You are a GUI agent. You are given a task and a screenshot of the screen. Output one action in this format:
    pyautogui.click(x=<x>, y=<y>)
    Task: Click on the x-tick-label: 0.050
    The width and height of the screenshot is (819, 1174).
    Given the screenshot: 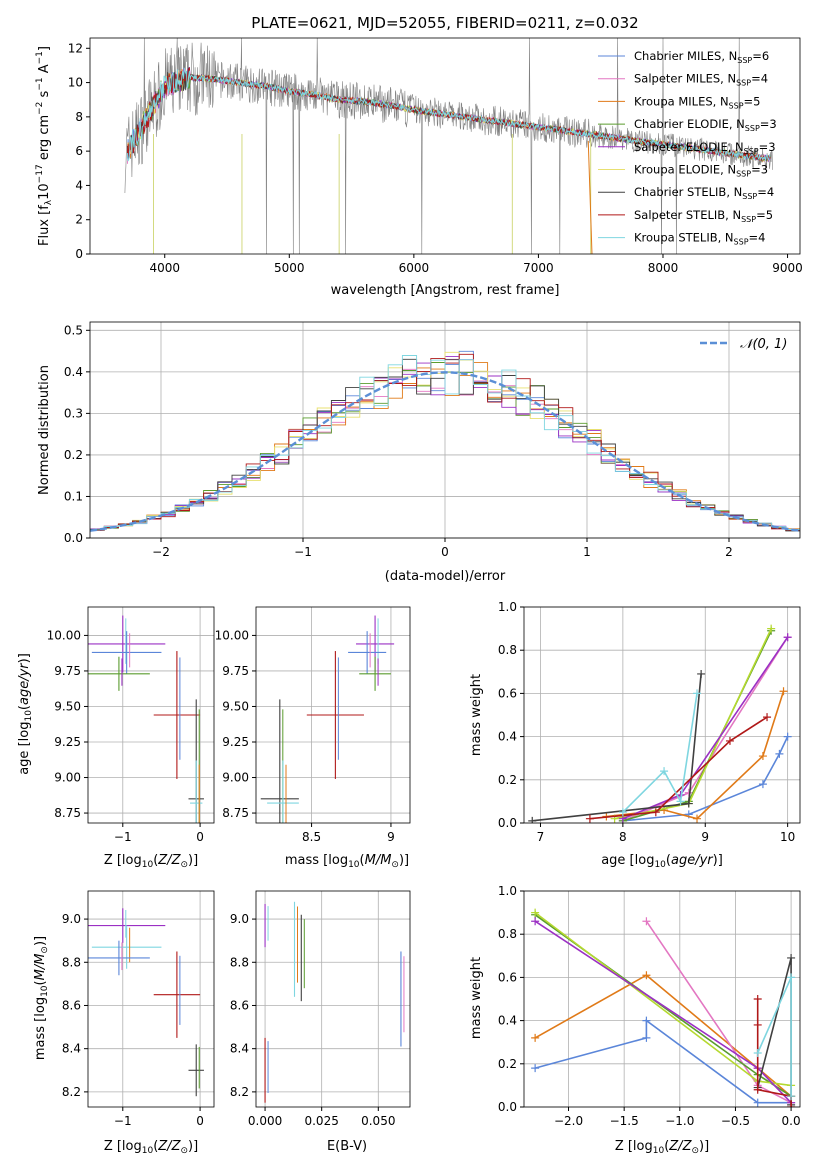 What is the action you would take?
    pyautogui.click(x=378, y=1121)
    